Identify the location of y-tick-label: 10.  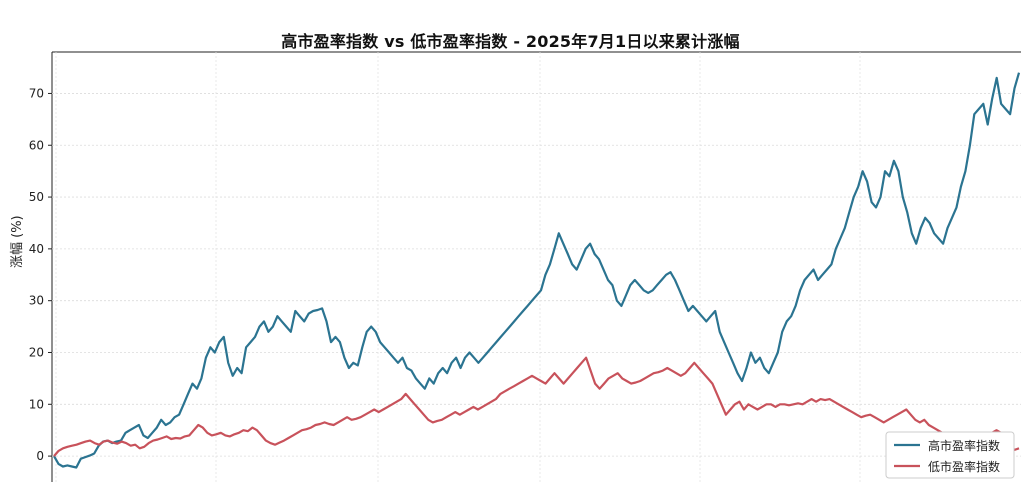
(36, 404).